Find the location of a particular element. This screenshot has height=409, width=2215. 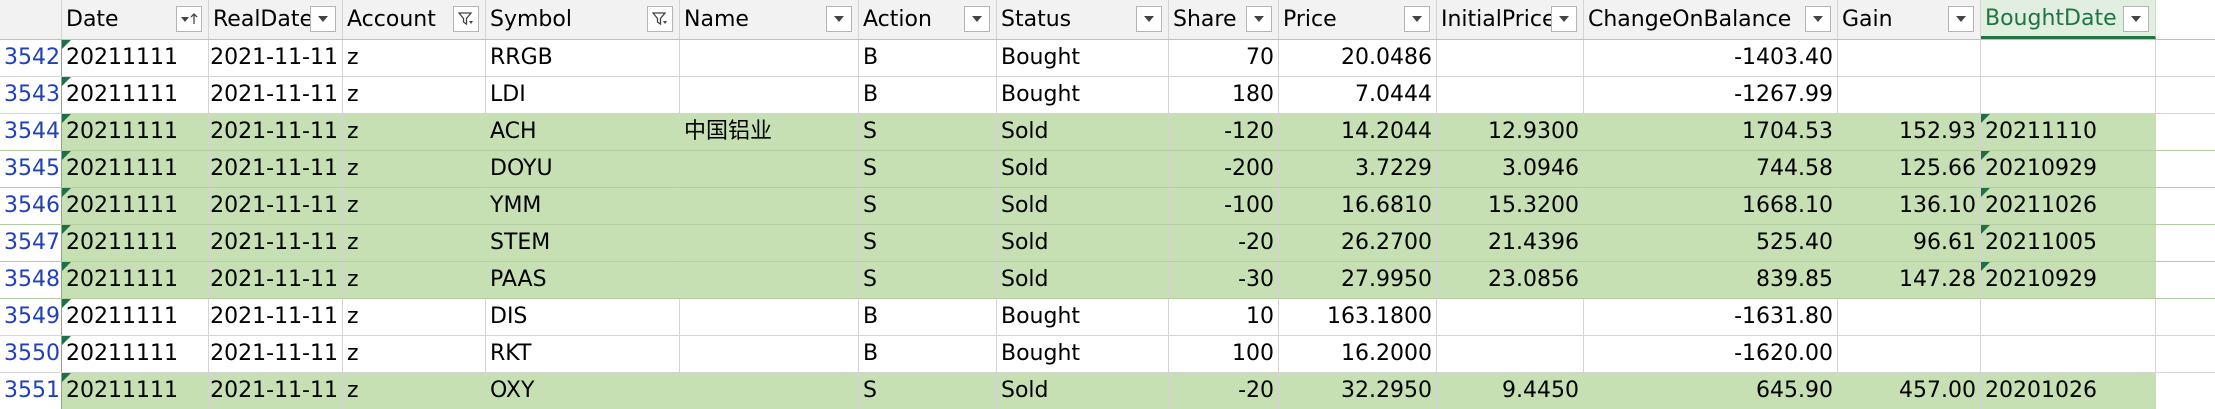

select-all-corner is located at coordinates (31, 19).